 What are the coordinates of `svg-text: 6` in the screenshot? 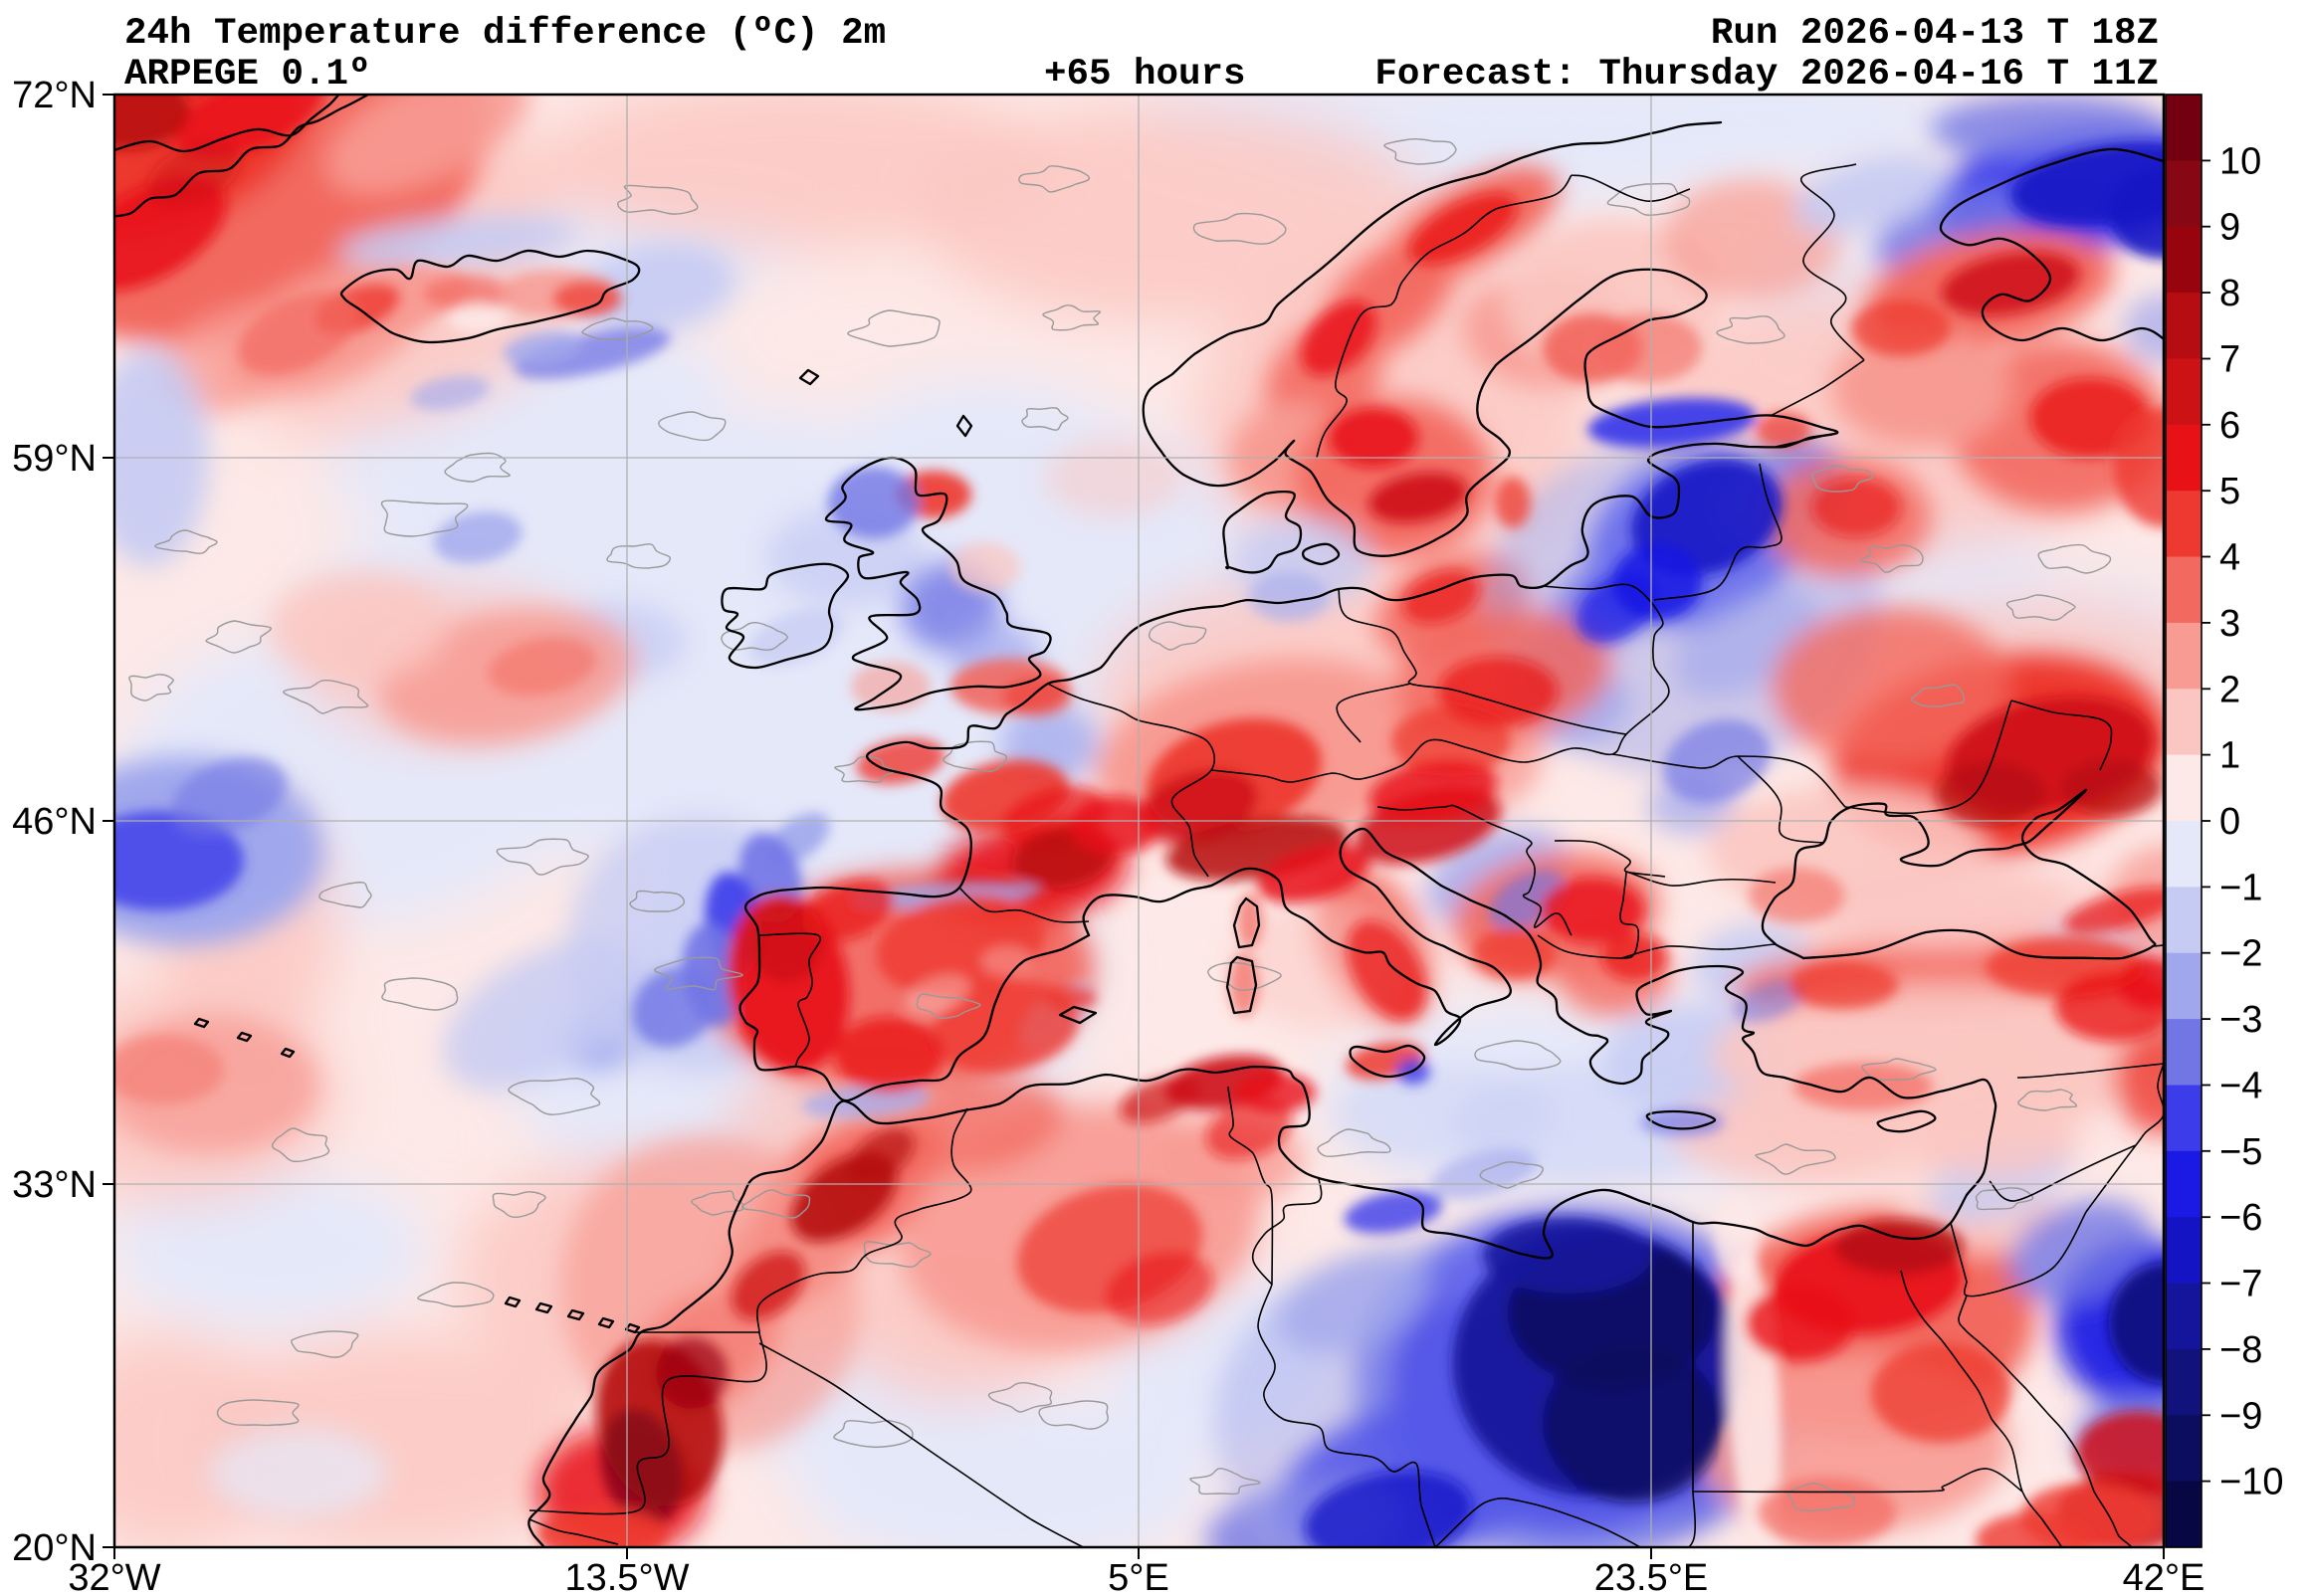 It's located at (2229, 426).